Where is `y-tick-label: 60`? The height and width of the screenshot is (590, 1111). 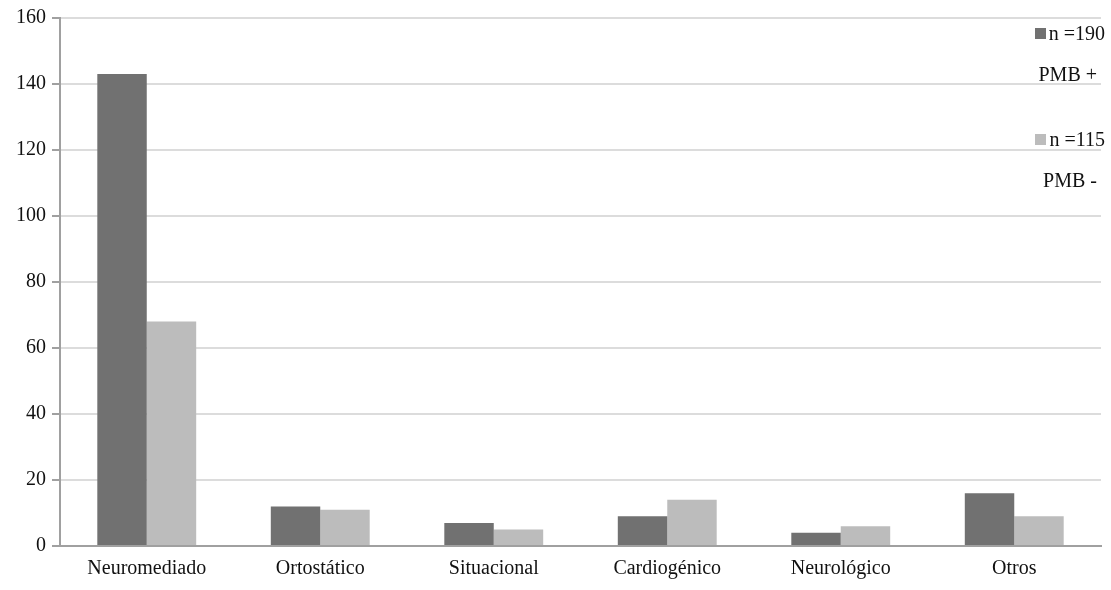 y-tick-label: 60 is located at coordinates (36, 346).